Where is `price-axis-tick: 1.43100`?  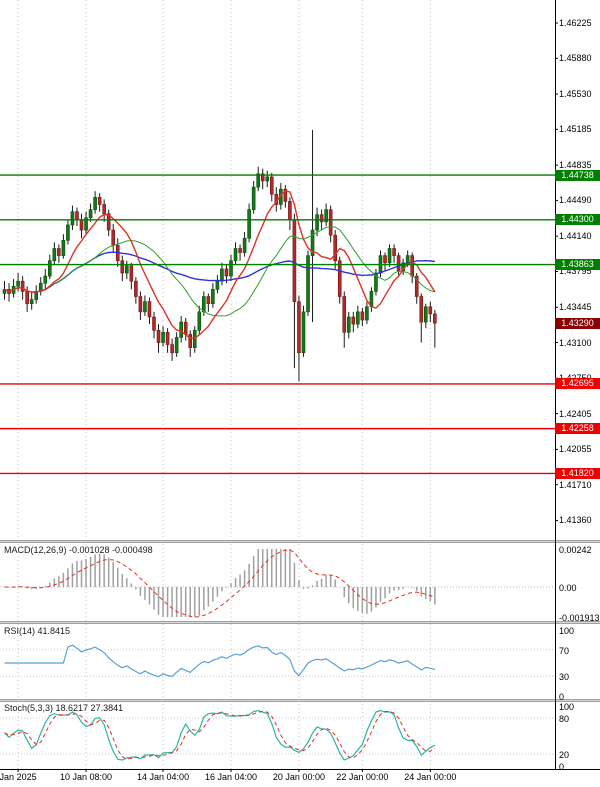
price-axis-tick: 1.43100 is located at coordinates (575, 342).